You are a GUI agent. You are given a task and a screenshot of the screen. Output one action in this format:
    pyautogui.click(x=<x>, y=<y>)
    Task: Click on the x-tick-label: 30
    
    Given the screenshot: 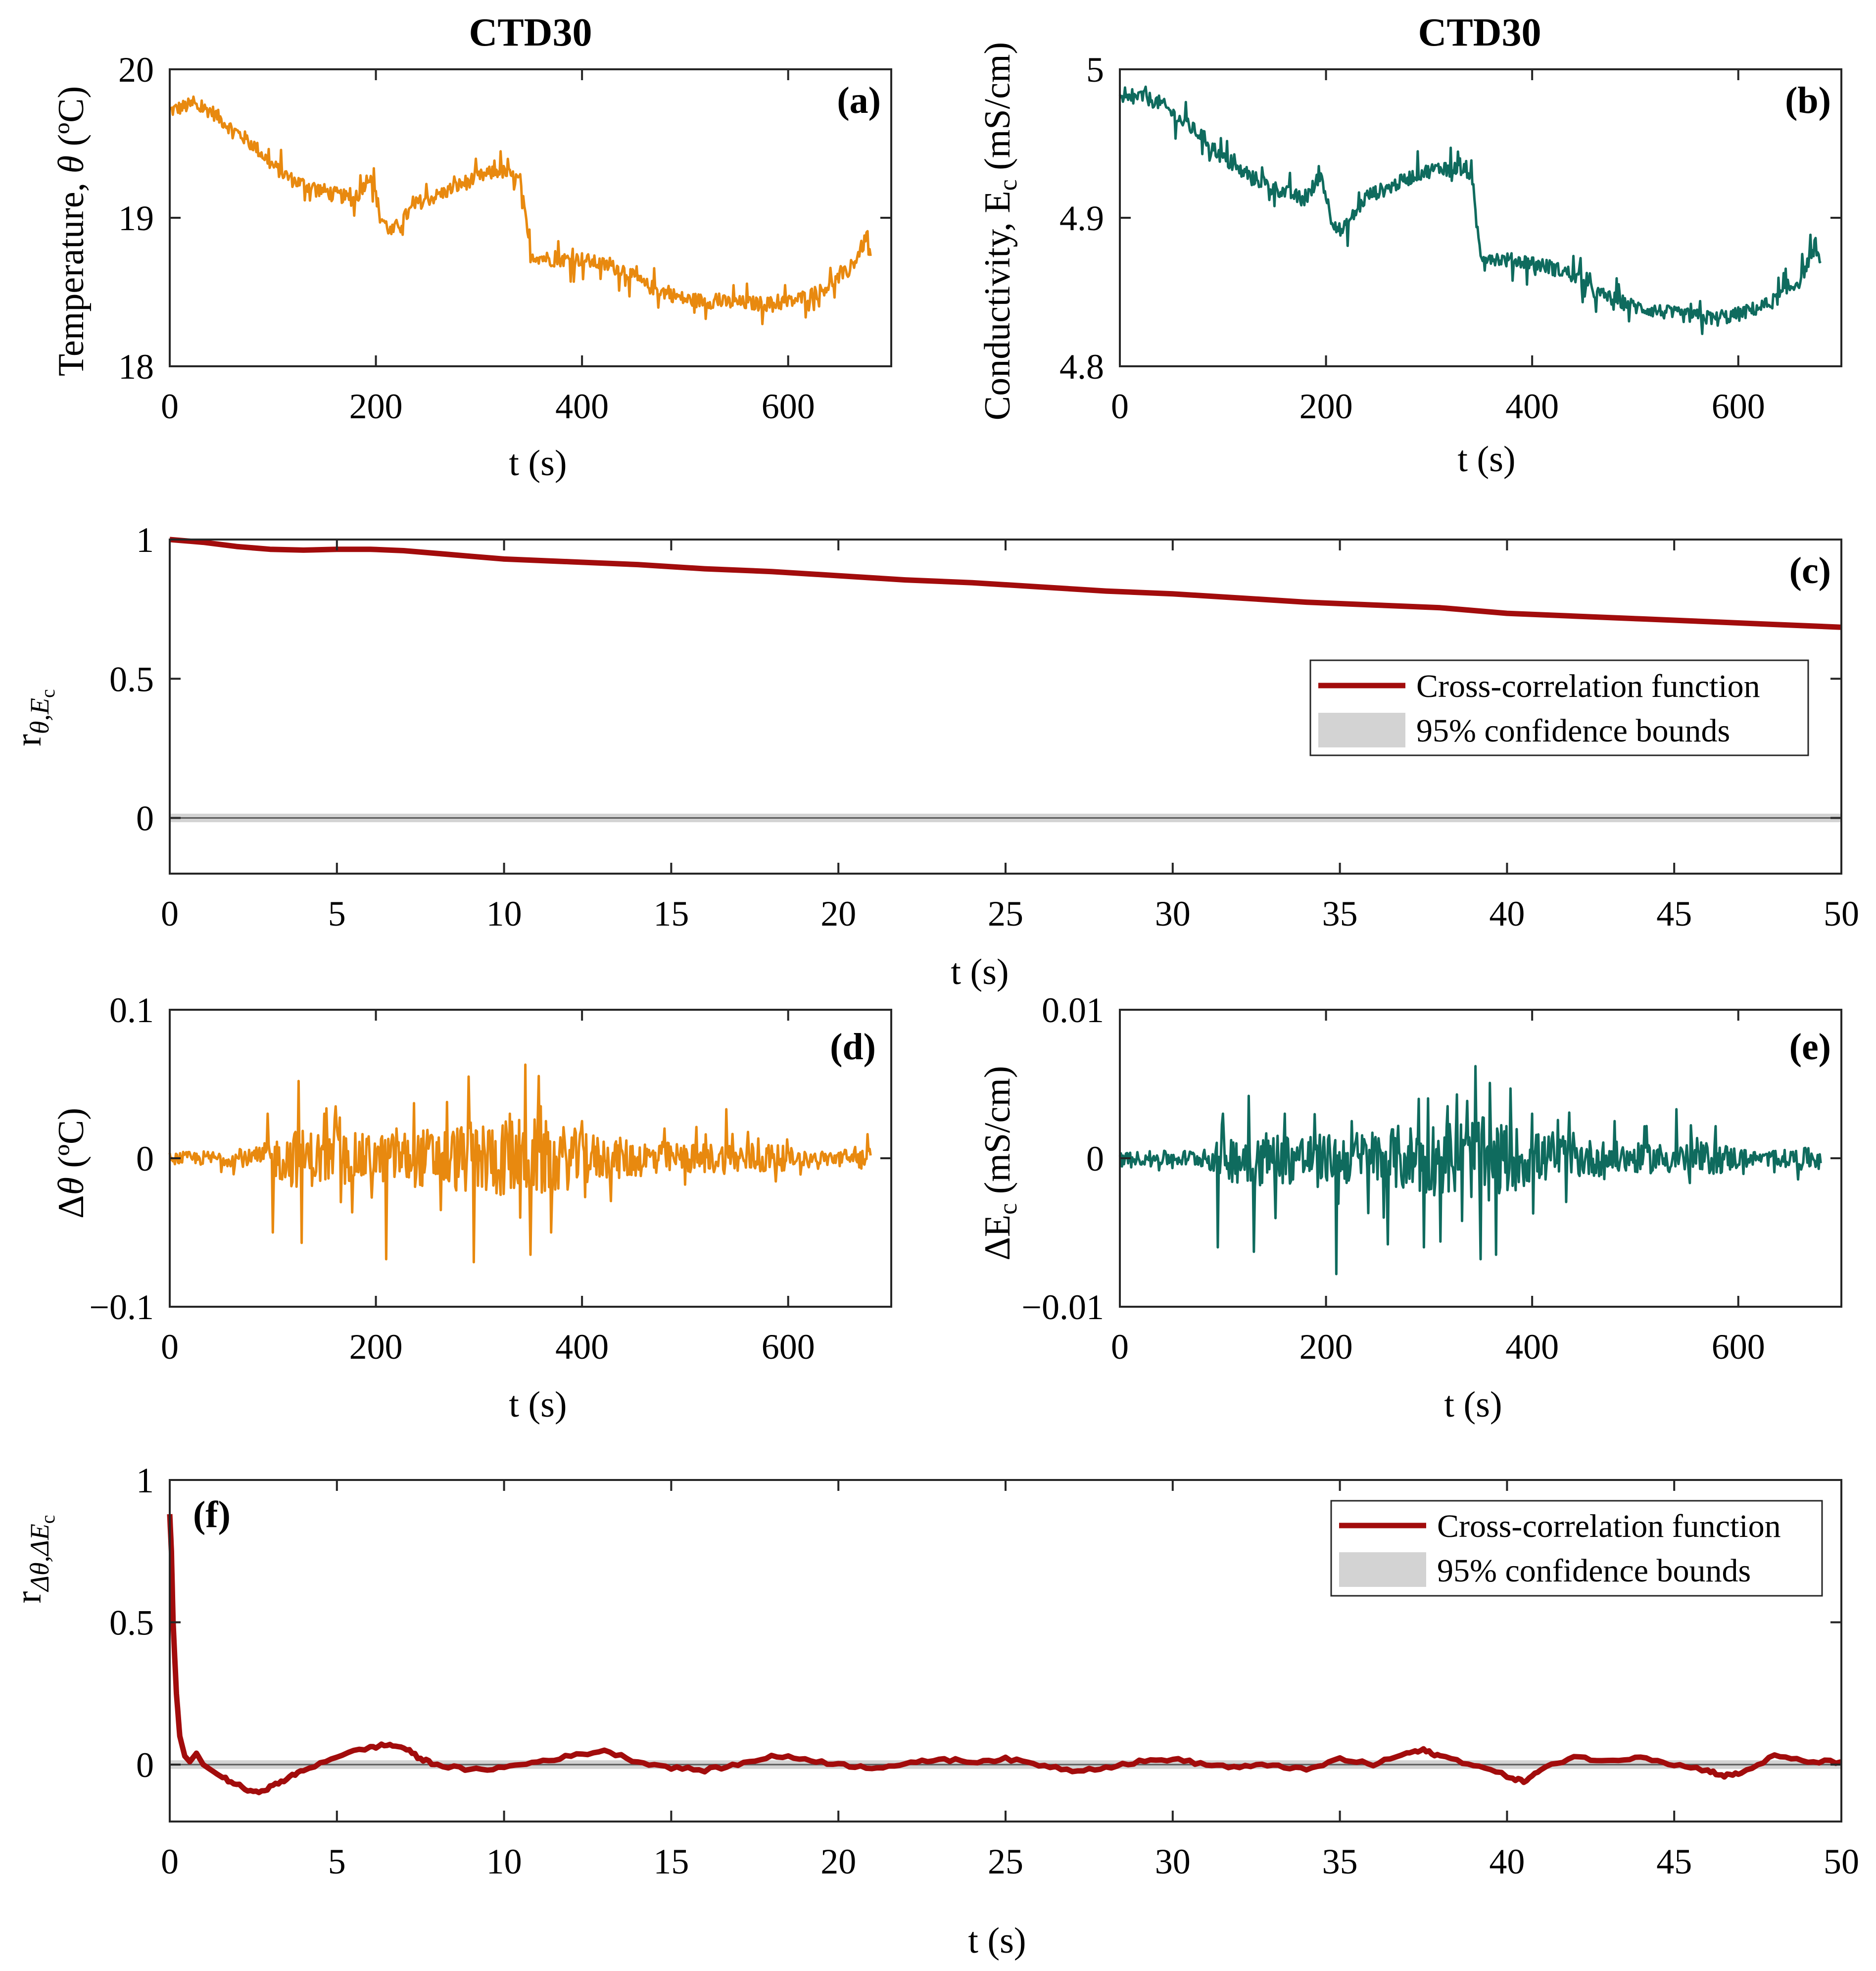 What is the action you would take?
    pyautogui.click(x=1173, y=1861)
    